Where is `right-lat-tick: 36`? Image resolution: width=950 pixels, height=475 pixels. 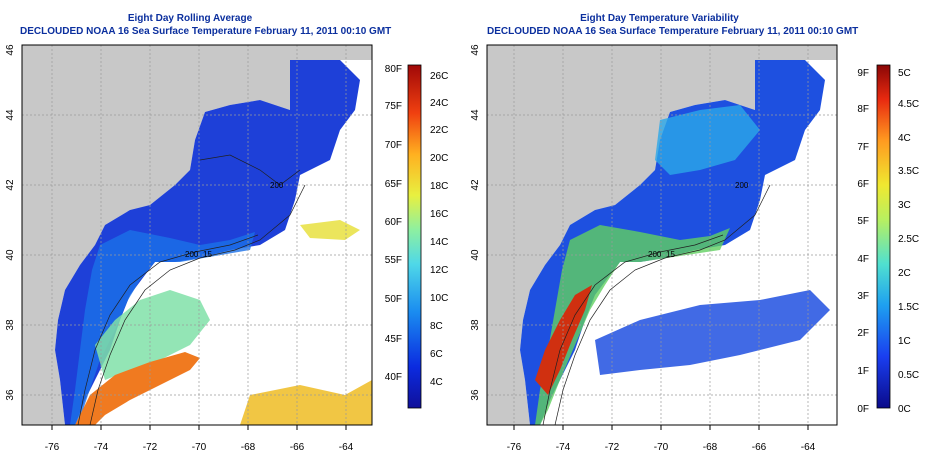 right-lat-tick: 36 is located at coordinates (475, 395).